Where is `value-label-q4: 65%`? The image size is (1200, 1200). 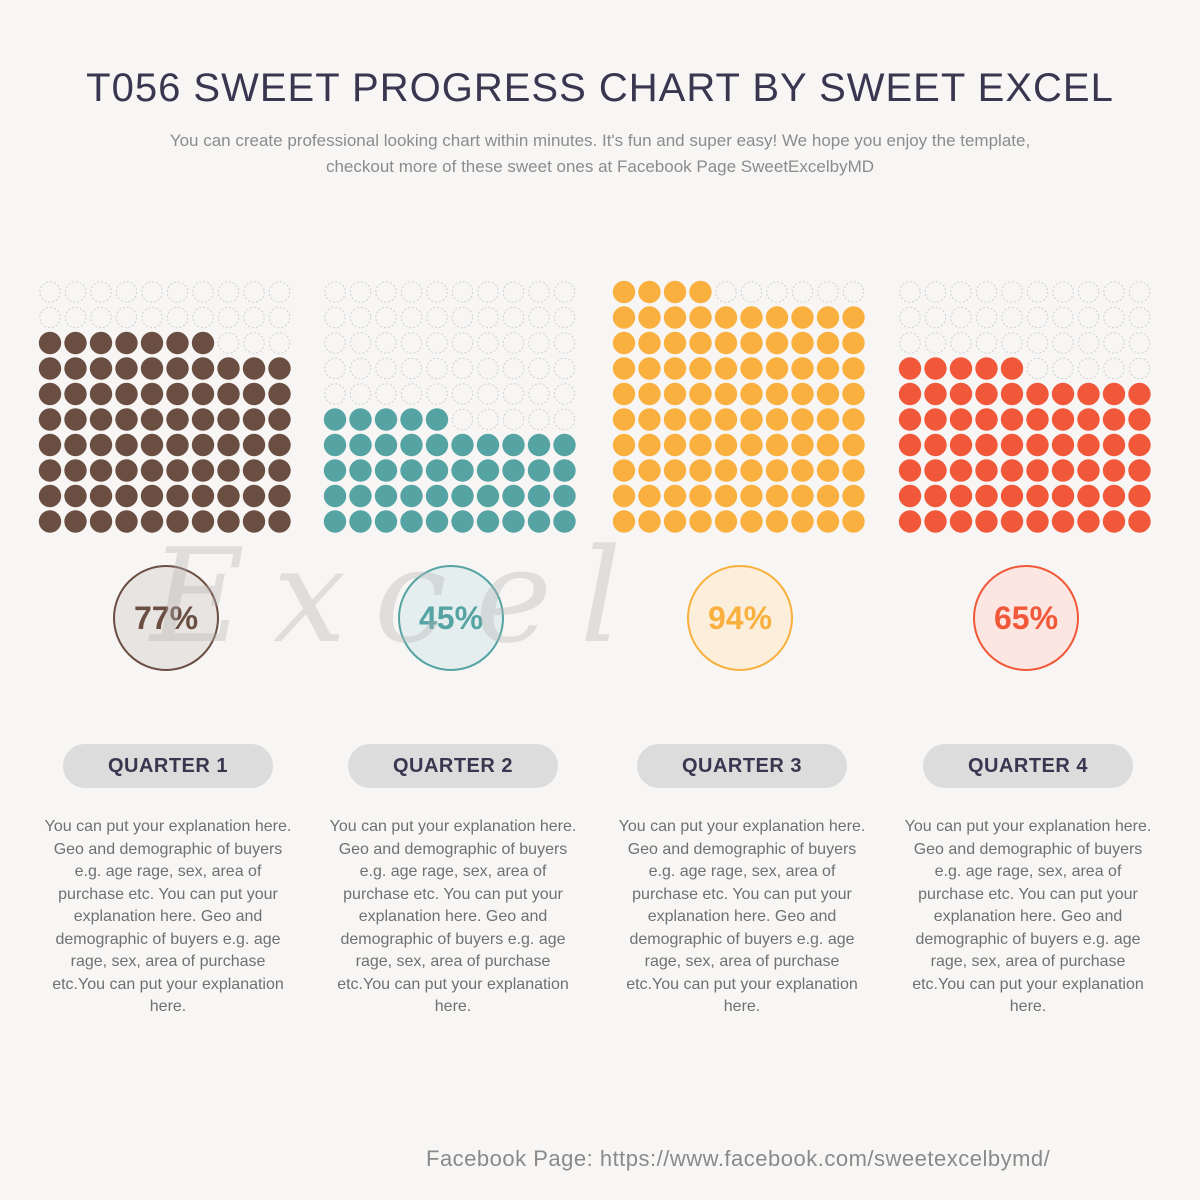
value-label-q4: 65% is located at coordinates (1026, 618).